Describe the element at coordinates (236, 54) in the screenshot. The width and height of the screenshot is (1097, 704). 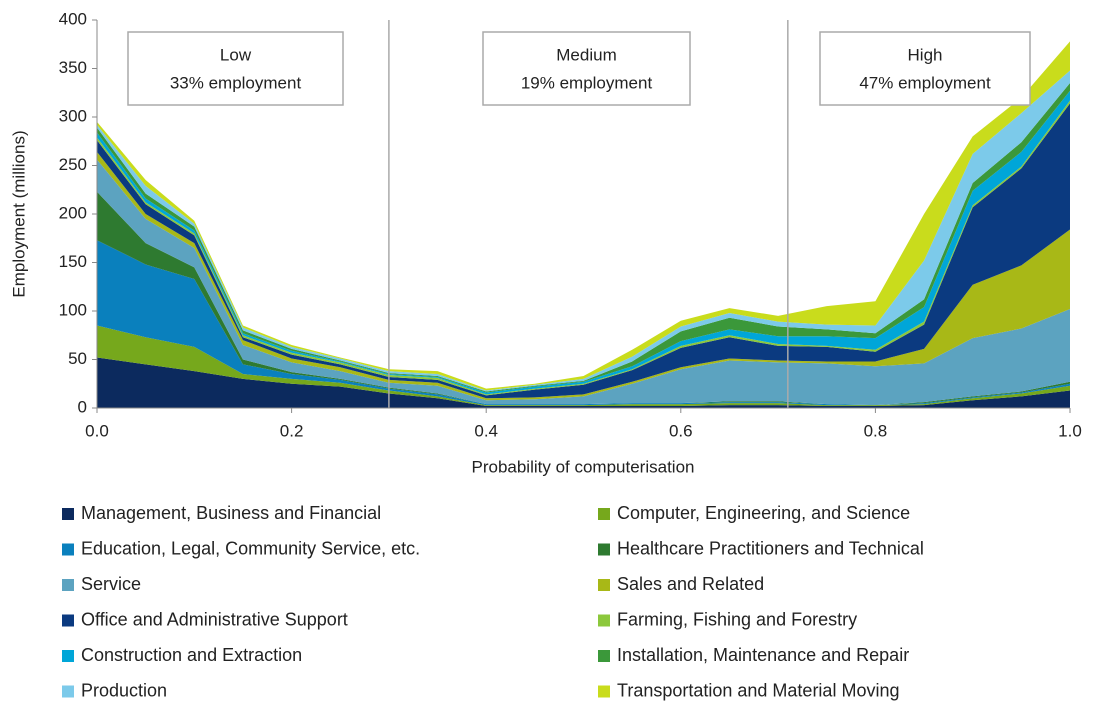
I see `annotation-title: Low` at that location.